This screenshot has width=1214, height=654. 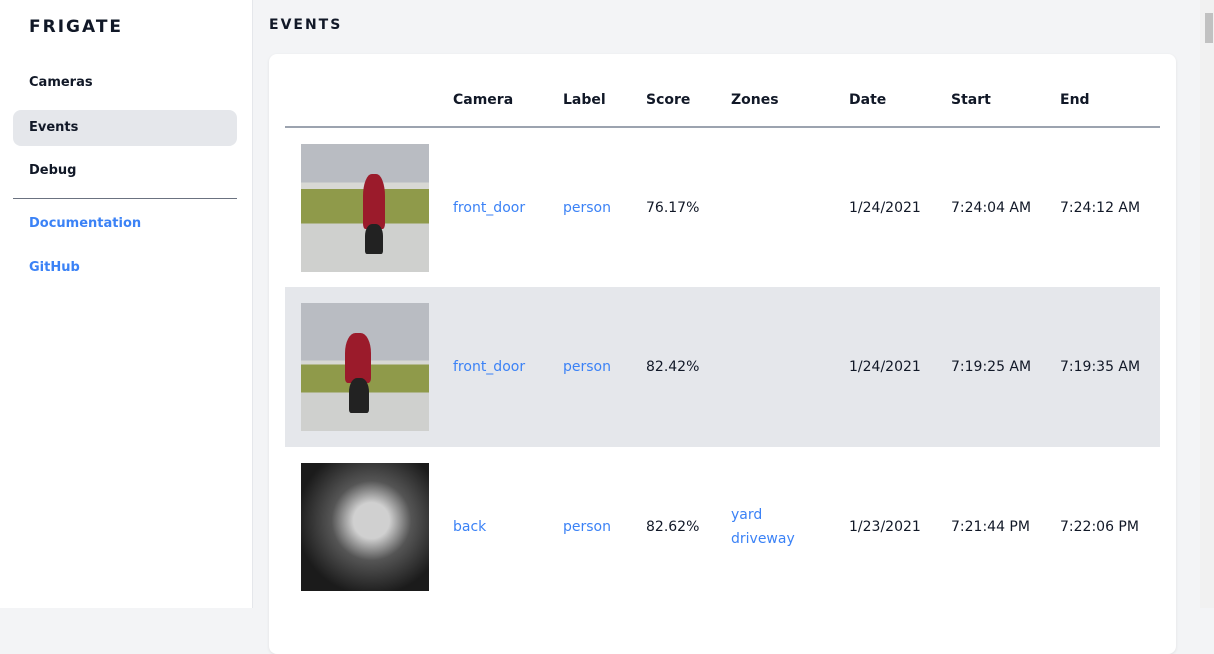 What do you see at coordinates (470, 527) in the screenshot?
I see `camera-link: back` at bounding box center [470, 527].